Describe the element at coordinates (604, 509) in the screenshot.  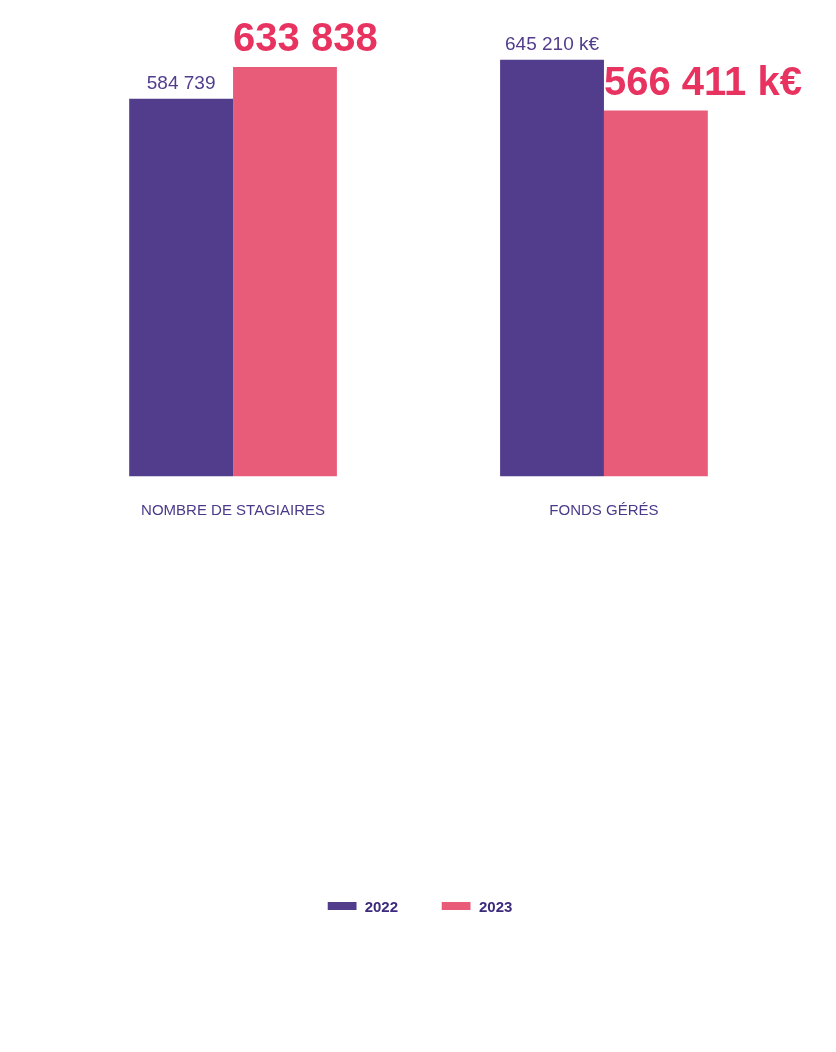
I see `x-tick-label: FONDS GÉRÉS` at that location.